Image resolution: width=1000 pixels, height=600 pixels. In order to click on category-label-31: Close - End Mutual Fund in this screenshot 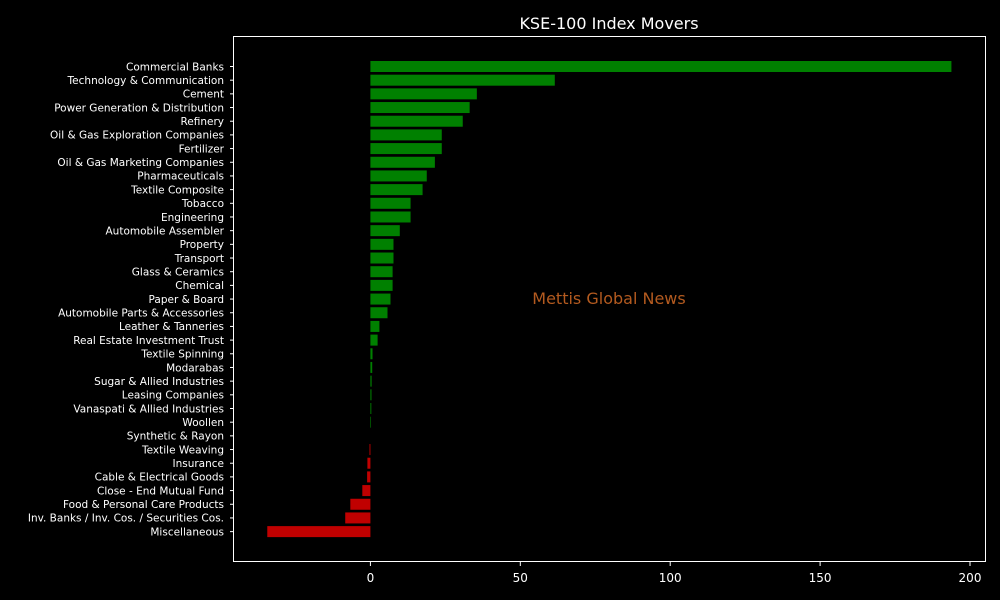, I will do `click(160, 491)`.